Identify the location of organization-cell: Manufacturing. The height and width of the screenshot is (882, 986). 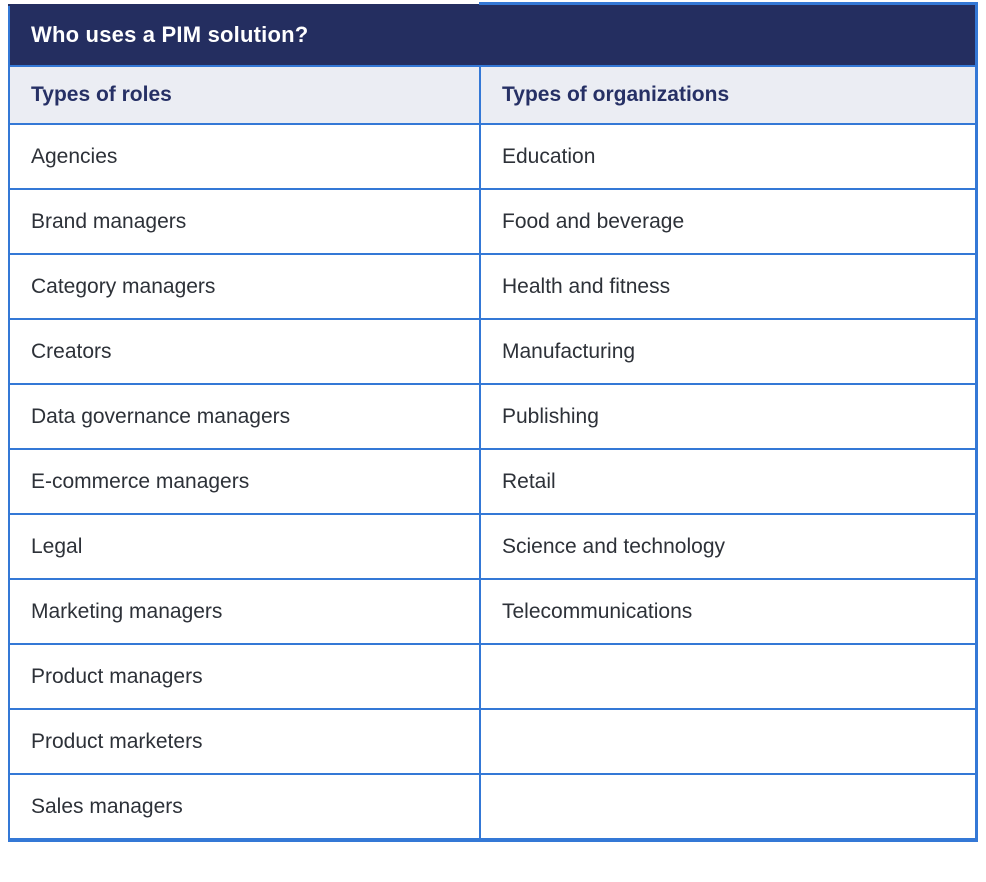
(728, 351).